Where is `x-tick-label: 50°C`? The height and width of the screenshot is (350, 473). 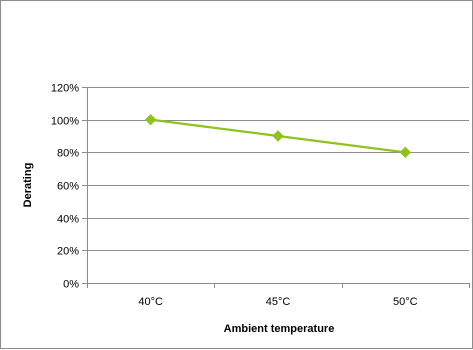 x-tick-label: 50°C is located at coordinates (405, 302).